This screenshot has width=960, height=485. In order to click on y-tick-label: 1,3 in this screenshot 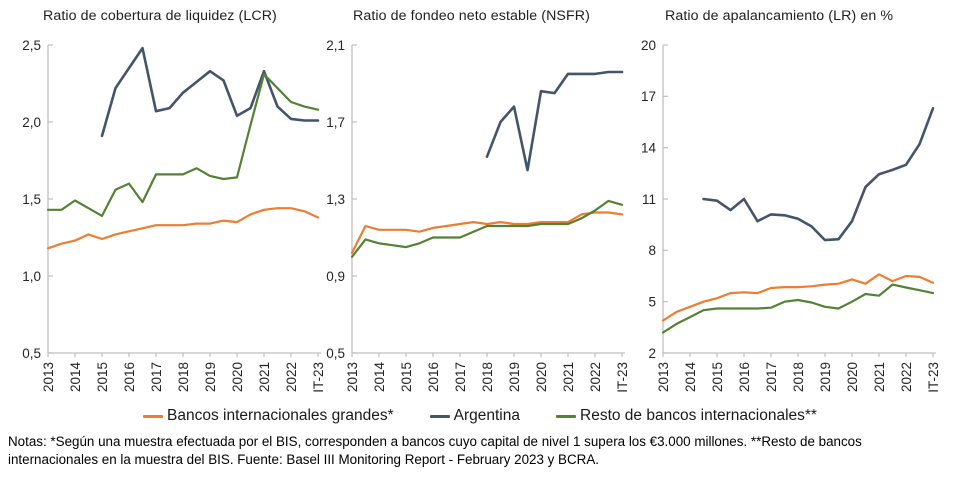, I will do `click(335, 199)`.